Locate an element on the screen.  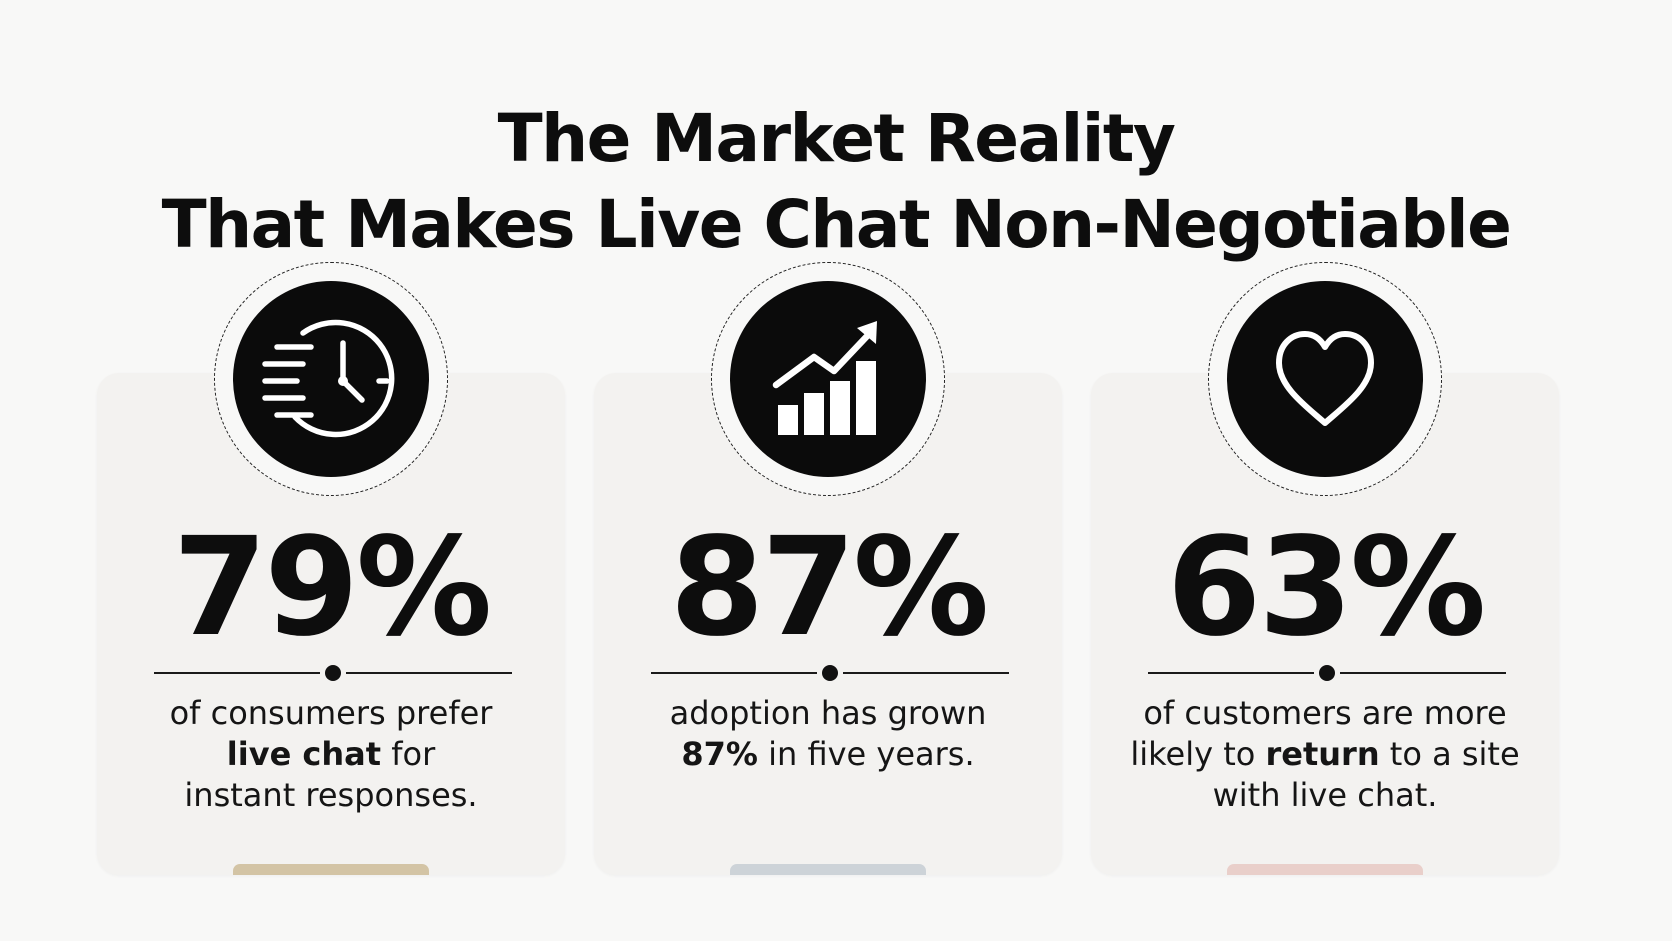
stat-value: 63% is located at coordinates (1326, 588).